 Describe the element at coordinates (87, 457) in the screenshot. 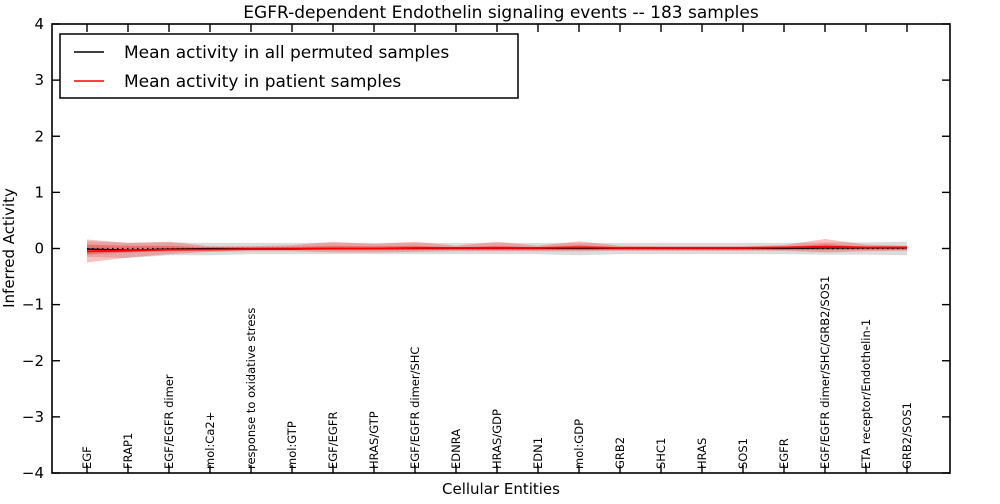

I see `x-tick-label: EGF` at that location.